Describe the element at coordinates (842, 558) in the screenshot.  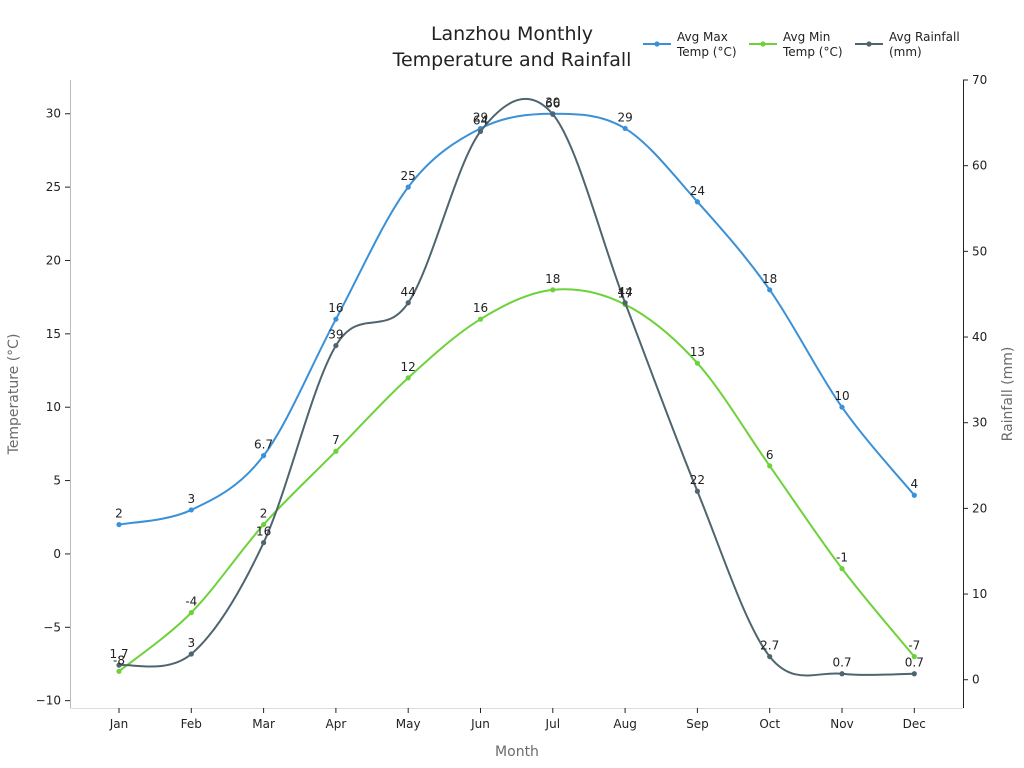
I see `avg-min-temp-data-label: -1` at that location.